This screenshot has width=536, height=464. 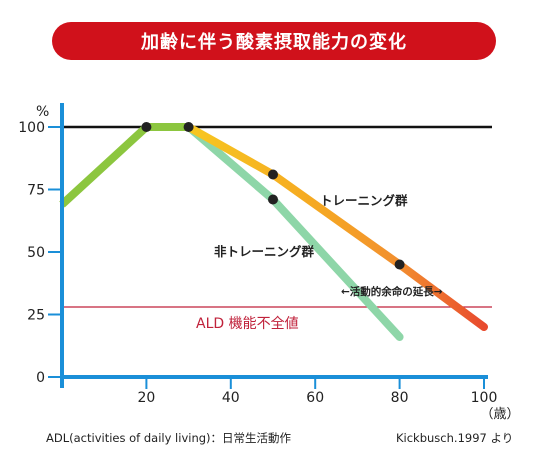 I want to click on footer-source: Kickbusch.1997 より, so click(x=455, y=438).